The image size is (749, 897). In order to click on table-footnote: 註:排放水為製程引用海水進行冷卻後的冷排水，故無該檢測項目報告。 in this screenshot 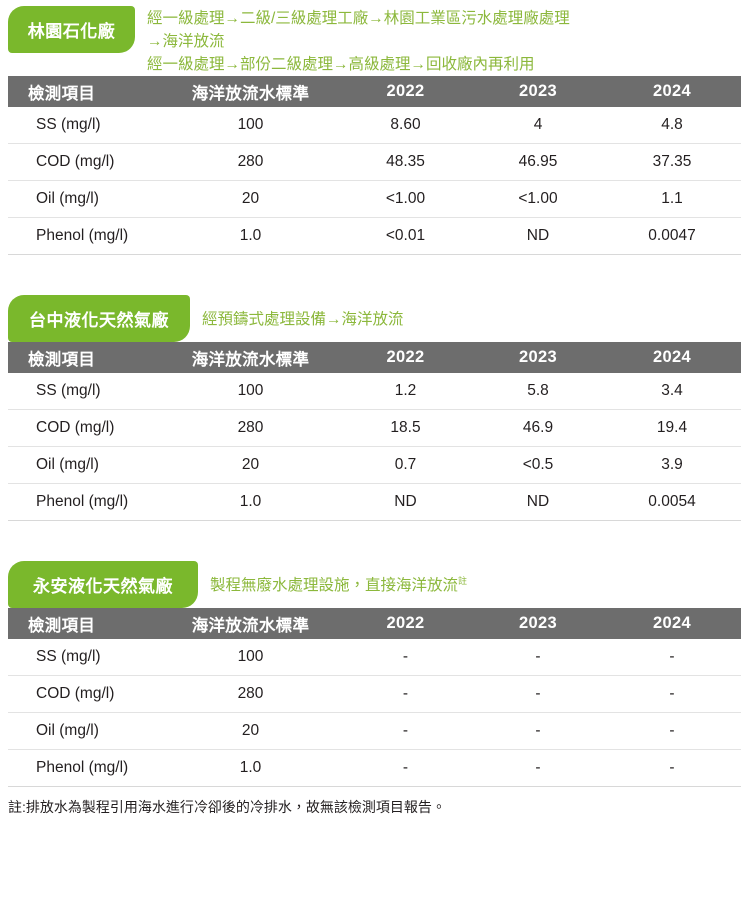, I will do `click(227, 807)`.